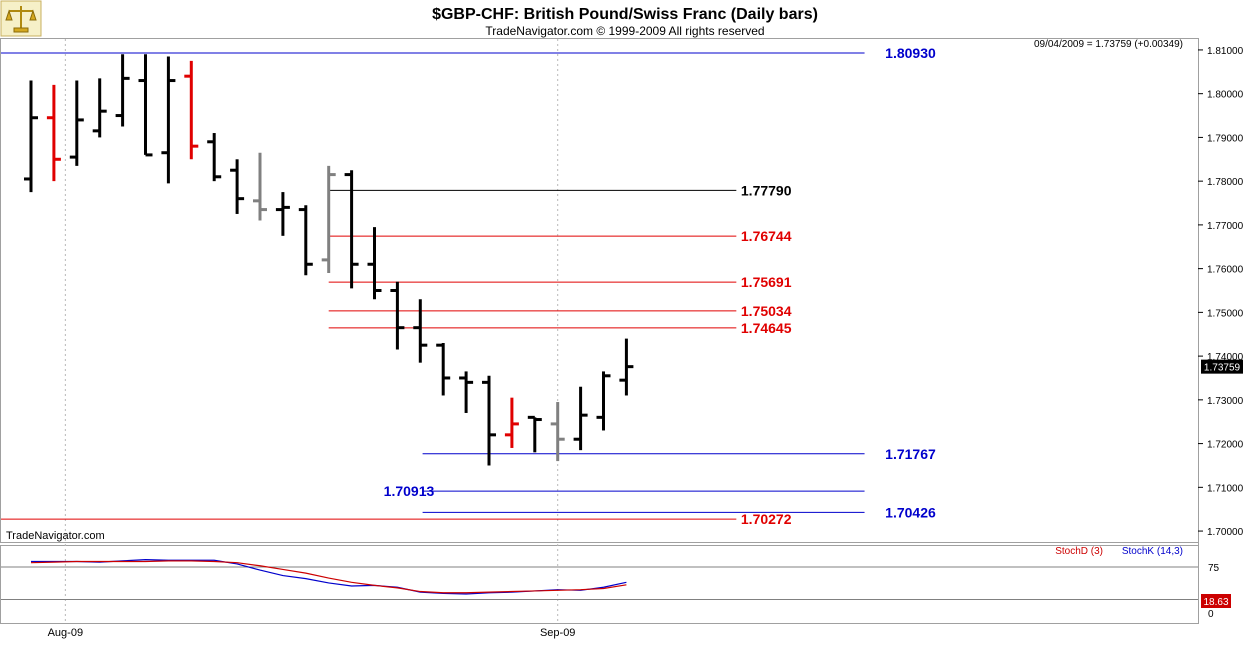 The image size is (1250, 648). Describe the element at coordinates (1225, 138) in the screenshot. I see `y-tick-label: 1.79000` at that location.